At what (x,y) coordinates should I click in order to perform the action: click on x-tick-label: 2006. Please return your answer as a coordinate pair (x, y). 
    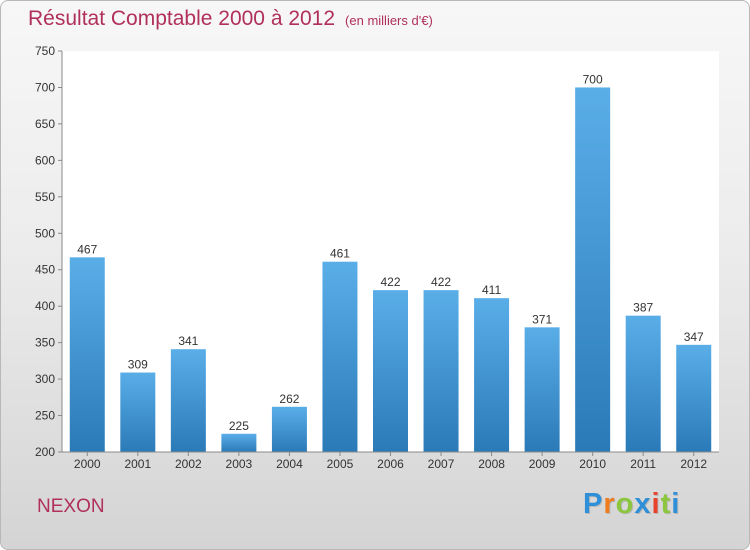
    Looking at the image, I should click on (390, 464).